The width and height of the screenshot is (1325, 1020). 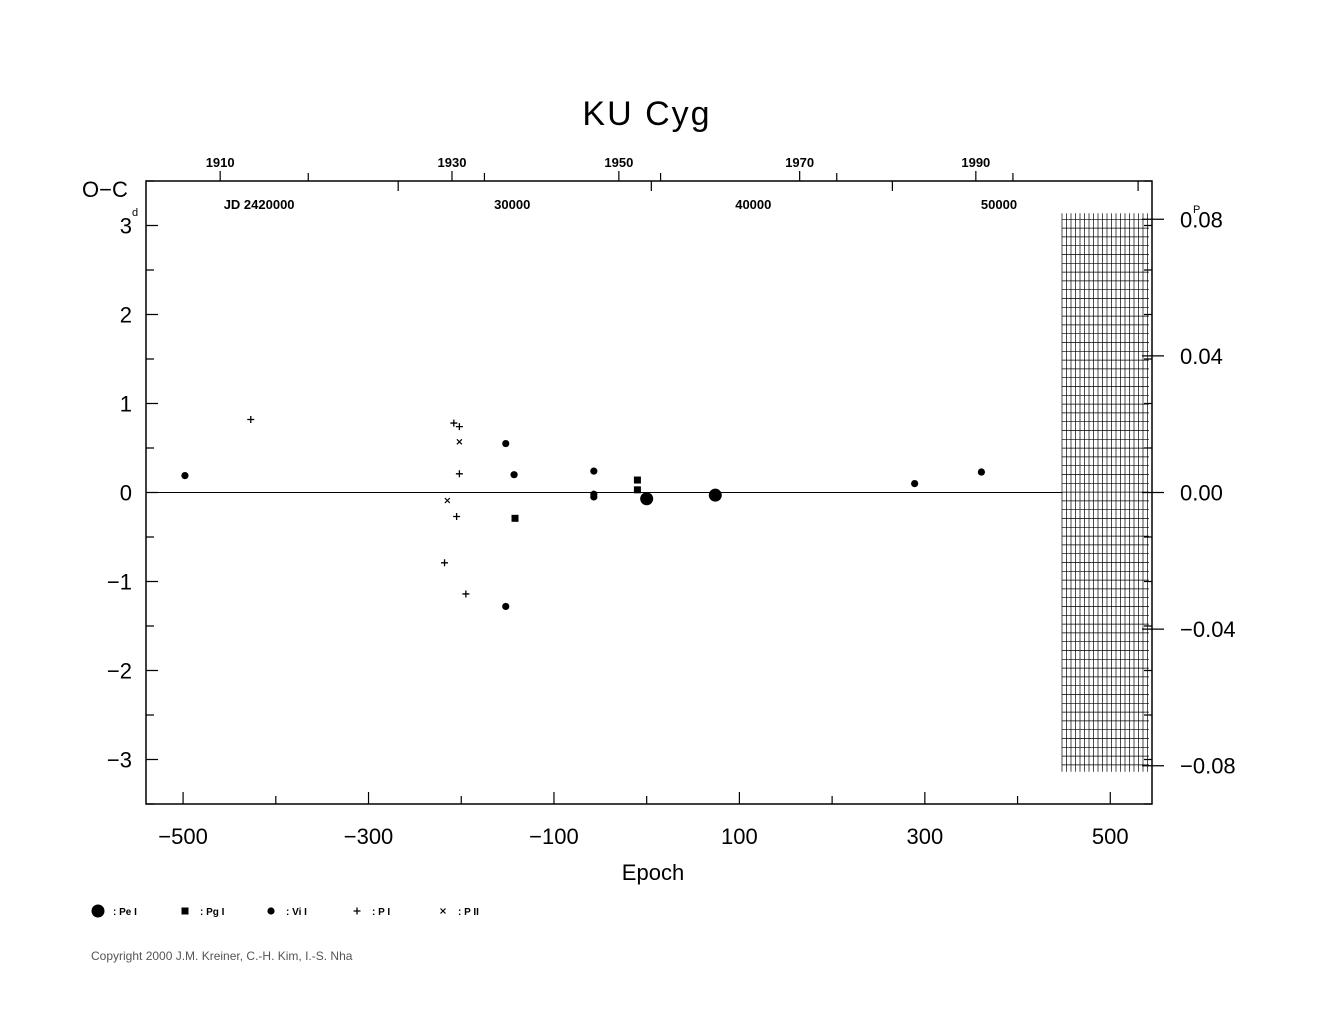 I want to click on year-tick-label: 1950, so click(x=618, y=162).